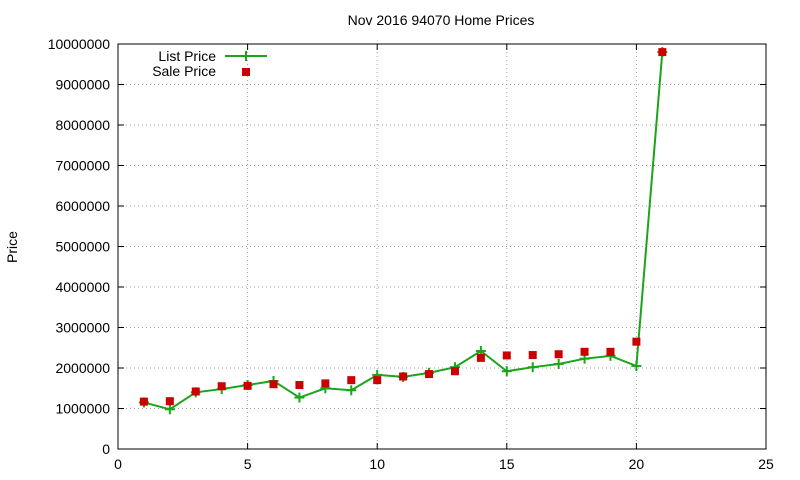 This screenshot has height=480, width=800. Describe the element at coordinates (82, 328) in the screenshot. I see `y-tick-label: 3000000` at that location.